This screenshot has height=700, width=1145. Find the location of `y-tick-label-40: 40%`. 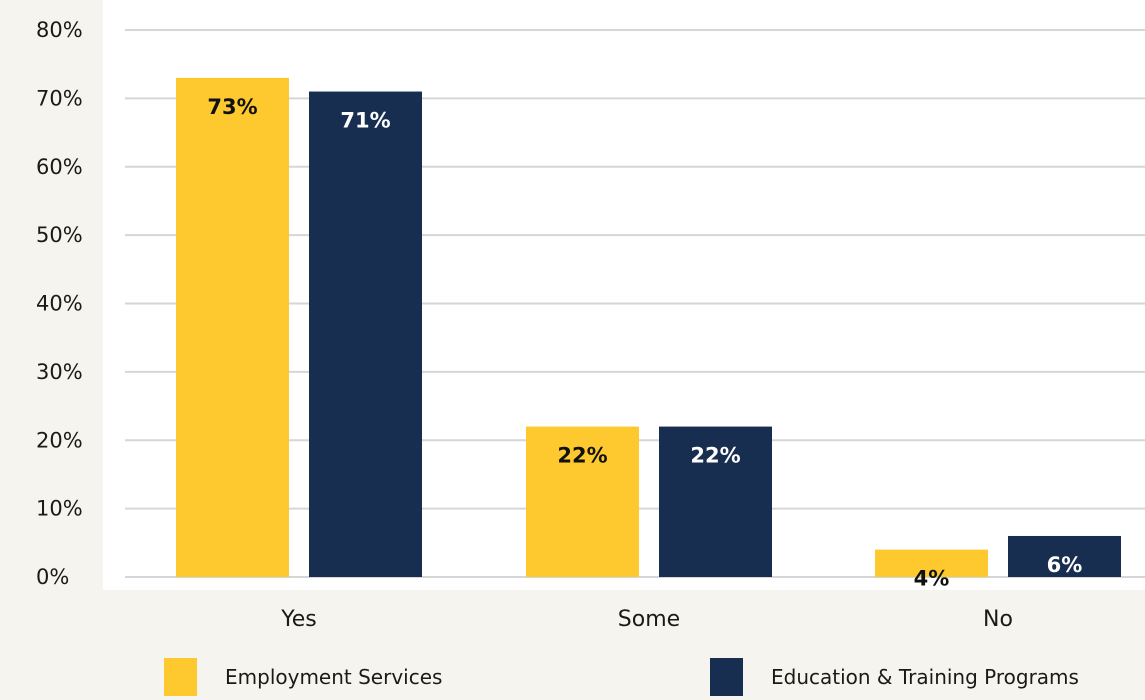

y-tick-label-40: 40% is located at coordinates (59, 304).